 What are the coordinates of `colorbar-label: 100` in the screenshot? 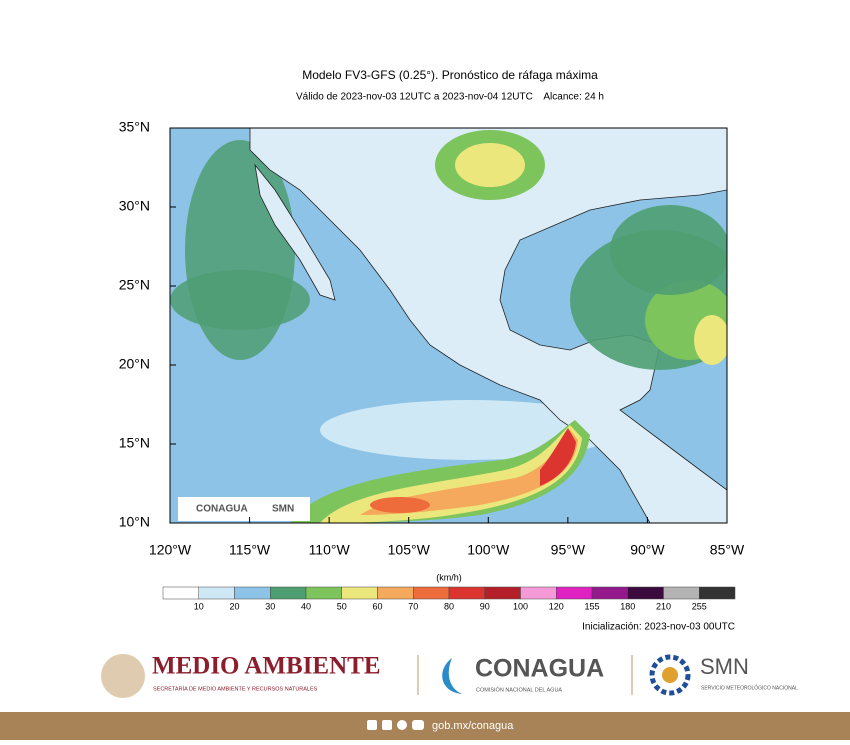 It's located at (520, 606).